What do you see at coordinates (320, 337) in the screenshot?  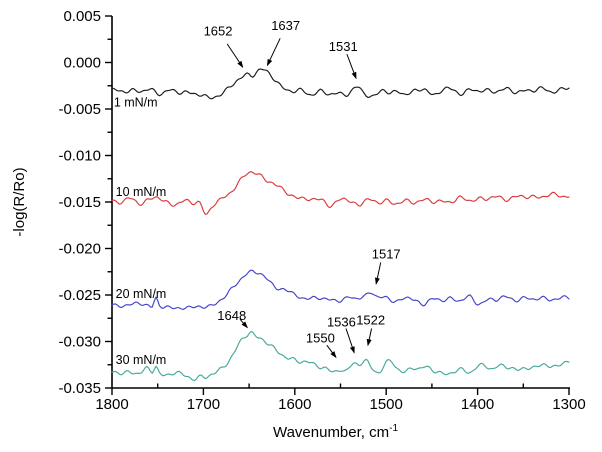 I see `annotation-label: 1550` at bounding box center [320, 337].